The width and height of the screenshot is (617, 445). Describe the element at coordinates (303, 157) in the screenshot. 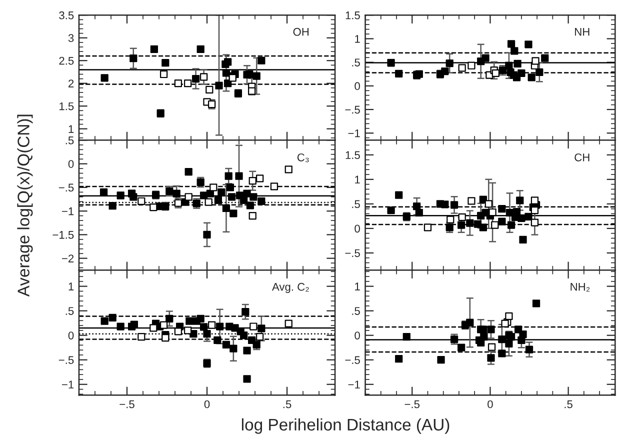

I see `text: C₃` at that location.